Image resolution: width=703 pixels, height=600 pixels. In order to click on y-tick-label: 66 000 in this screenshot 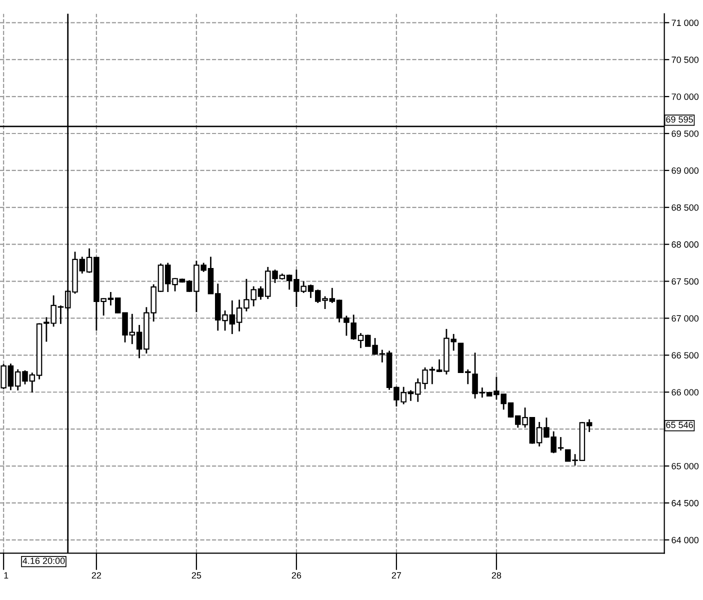, I will do `click(685, 392)`.